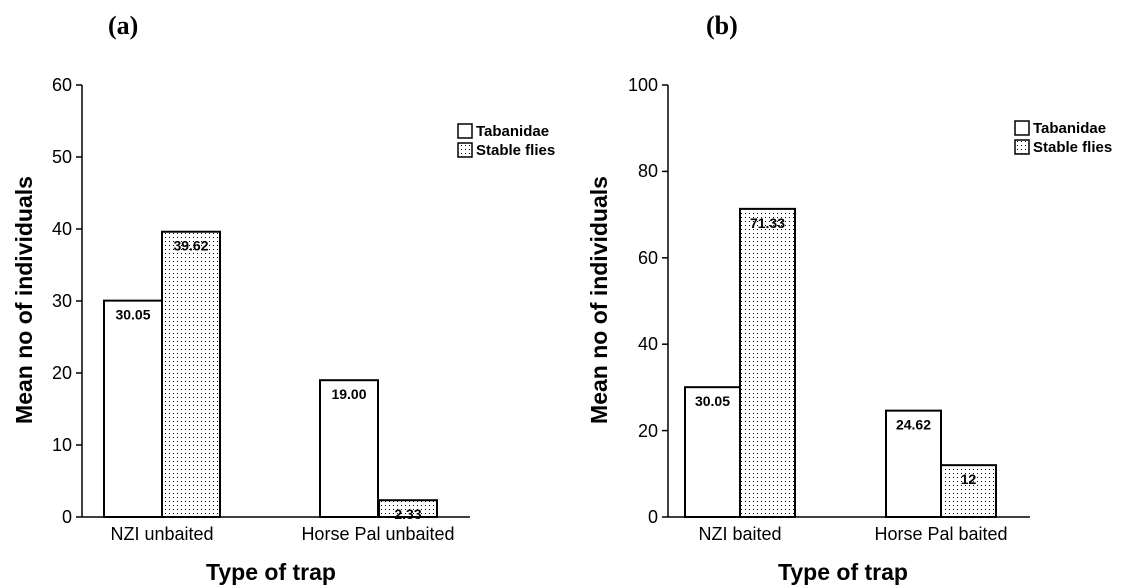 Image resolution: width=1132 pixels, height=588 pixels. I want to click on legend-a: Tabanidae Stable flies, so click(506, 141).